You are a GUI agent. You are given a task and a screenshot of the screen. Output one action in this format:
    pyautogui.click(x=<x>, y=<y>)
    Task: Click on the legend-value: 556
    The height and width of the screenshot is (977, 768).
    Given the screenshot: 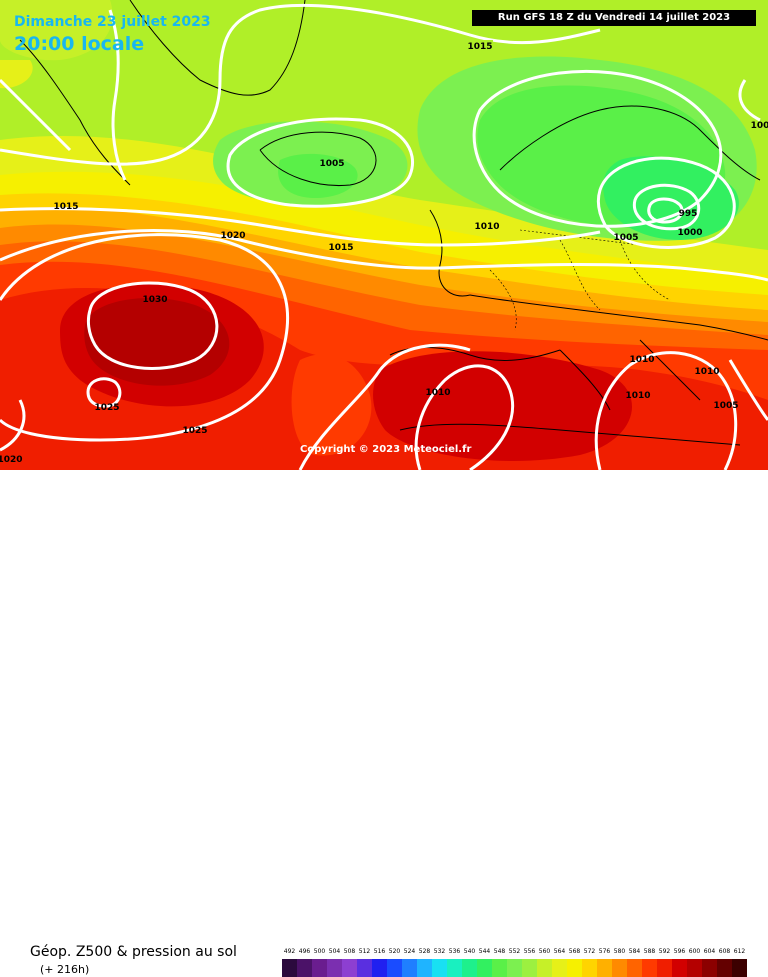 What is the action you would take?
    pyautogui.click(x=529, y=951)
    